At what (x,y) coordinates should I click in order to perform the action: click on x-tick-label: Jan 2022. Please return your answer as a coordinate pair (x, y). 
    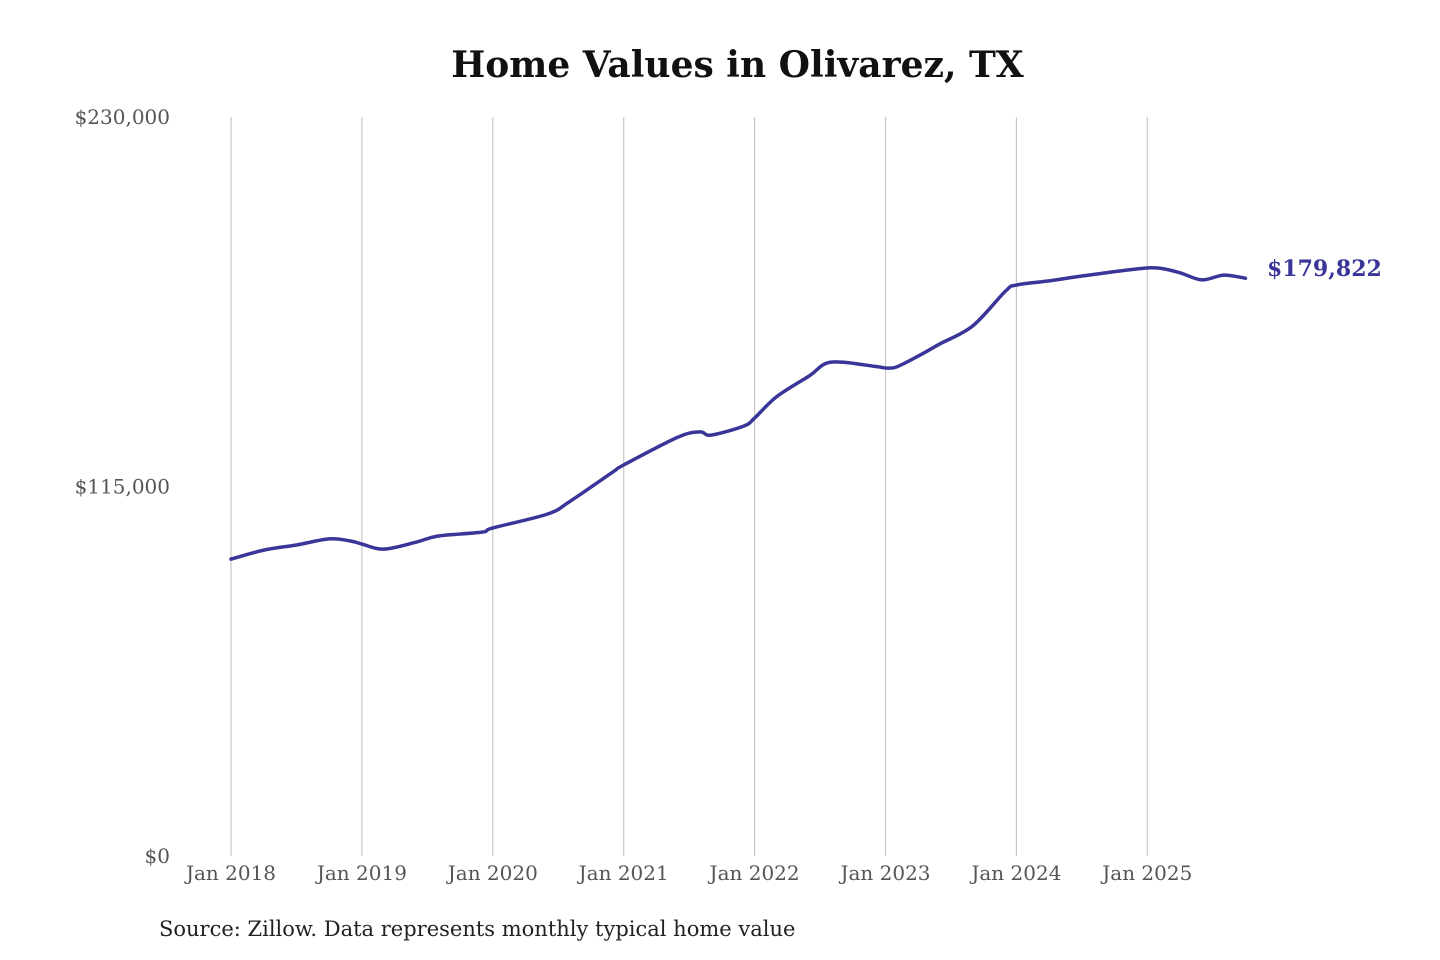
    Looking at the image, I should click on (754, 873).